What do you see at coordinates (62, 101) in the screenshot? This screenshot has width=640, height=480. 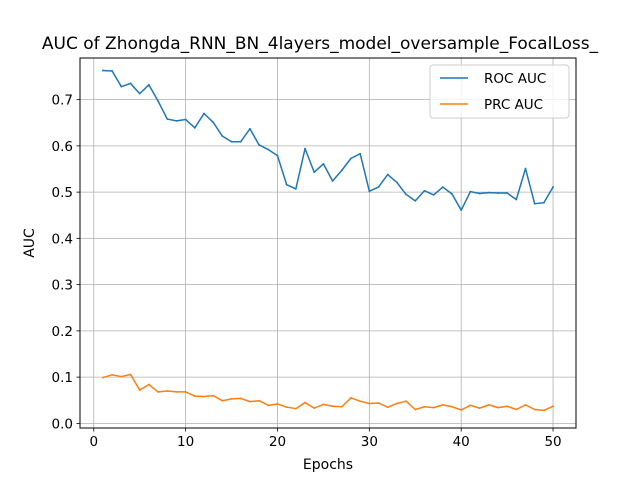 I see `y-tick-label: 0.7` at bounding box center [62, 101].